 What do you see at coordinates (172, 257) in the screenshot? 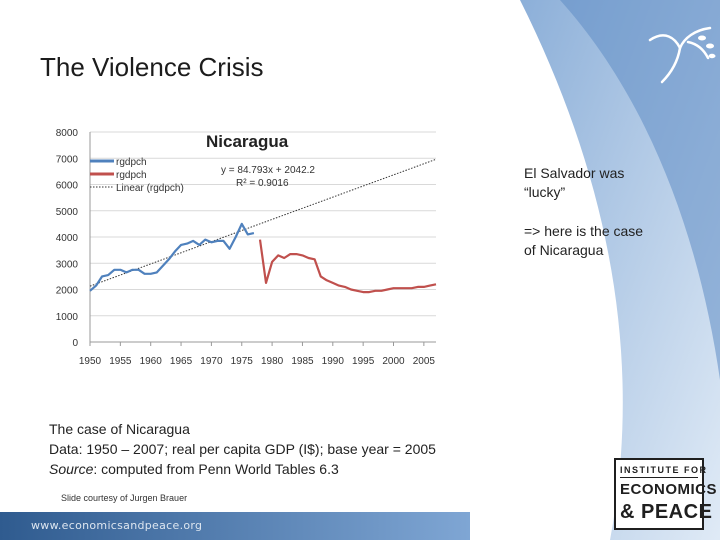
I see `series-line-blue` at bounding box center [172, 257].